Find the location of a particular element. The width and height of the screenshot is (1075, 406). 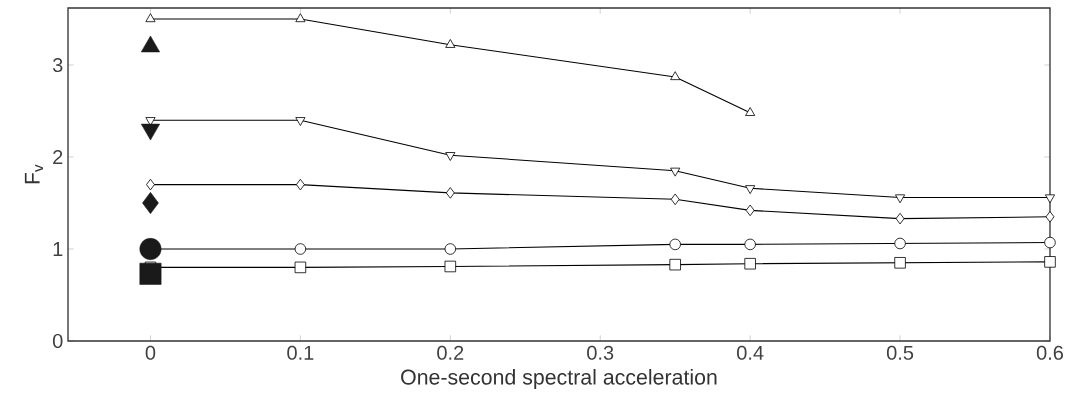

x-tick-label: 0.6 is located at coordinates (1050, 352).